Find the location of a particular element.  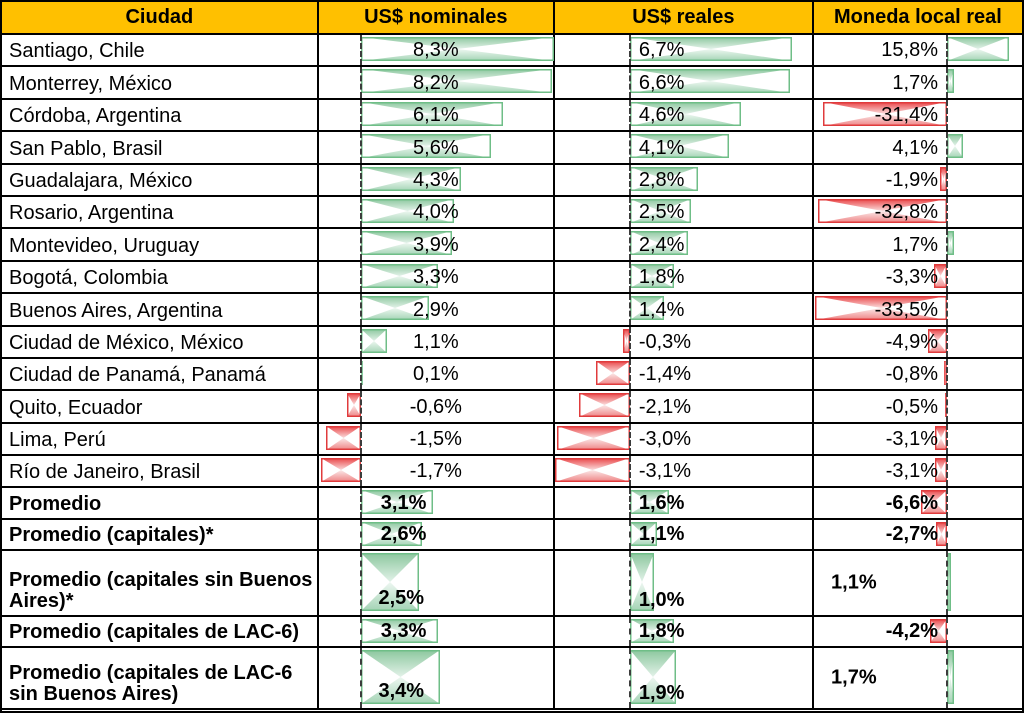

negative-data-bar is located at coordinates (343, 437).